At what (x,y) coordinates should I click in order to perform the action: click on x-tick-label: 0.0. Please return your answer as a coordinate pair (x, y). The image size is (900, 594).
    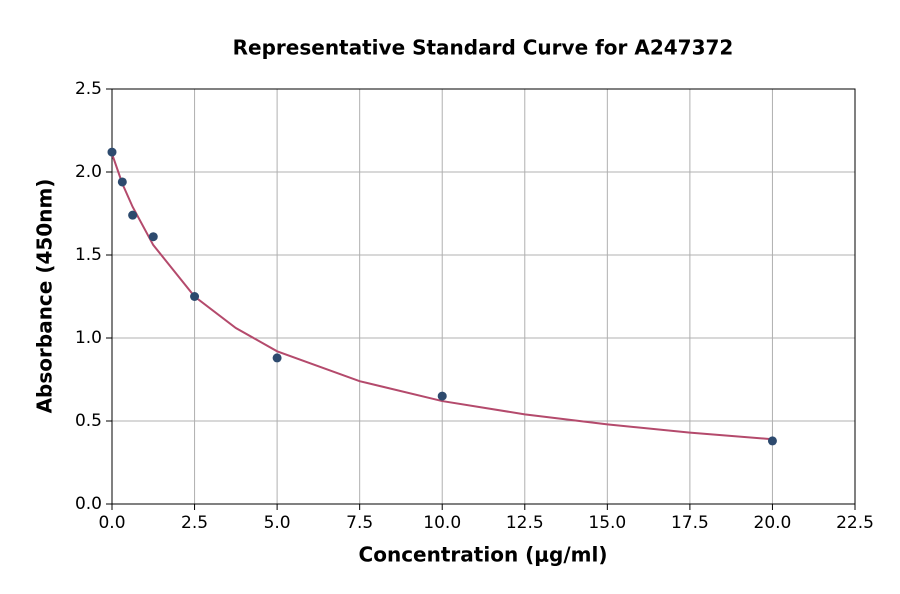
    Looking at the image, I should click on (111, 523).